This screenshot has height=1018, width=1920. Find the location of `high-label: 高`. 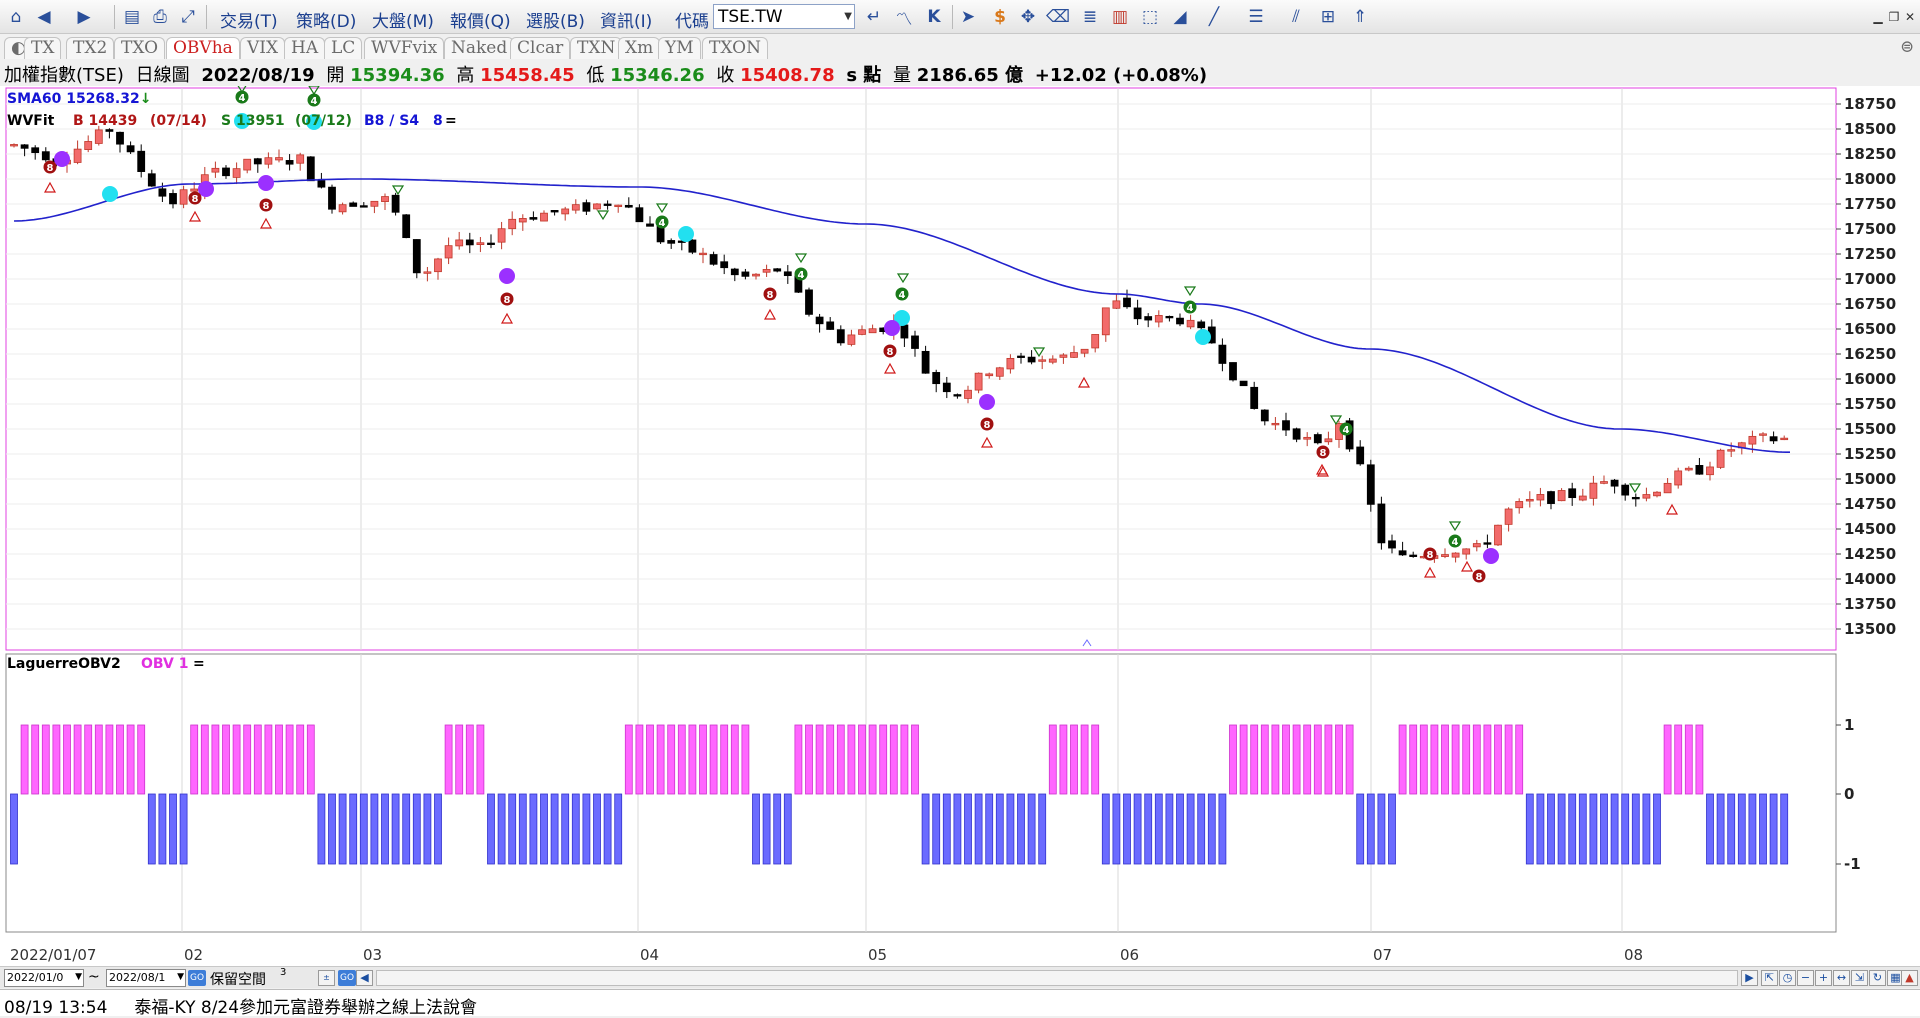

high-label: 高 is located at coordinates (465, 75).